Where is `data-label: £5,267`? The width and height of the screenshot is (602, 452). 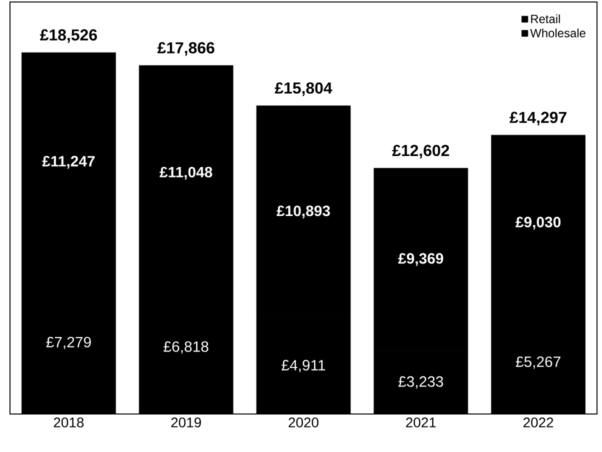 data-label: £5,267 is located at coordinates (538, 362).